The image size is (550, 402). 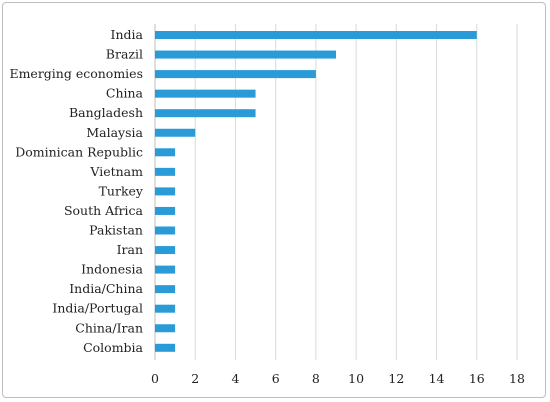 I want to click on category-label-china: China, so click(x=125, y=93).